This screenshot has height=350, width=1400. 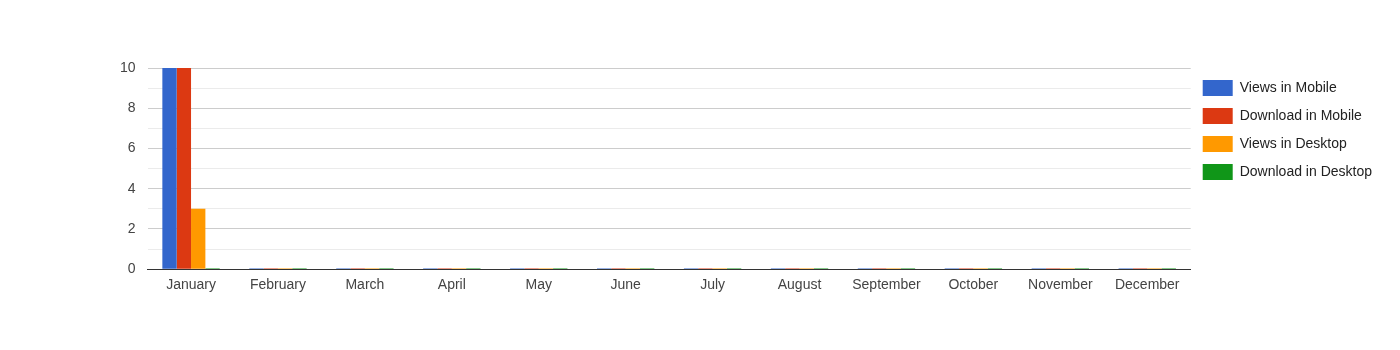 I want to click on x-tick-label: January, so click(x=191, y=284).